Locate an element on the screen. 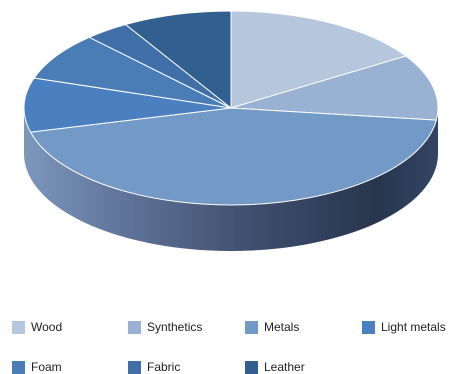 The width and height of the screenshot is (454, 374). legend-swatch-wood is located at coordinates (18, 327).